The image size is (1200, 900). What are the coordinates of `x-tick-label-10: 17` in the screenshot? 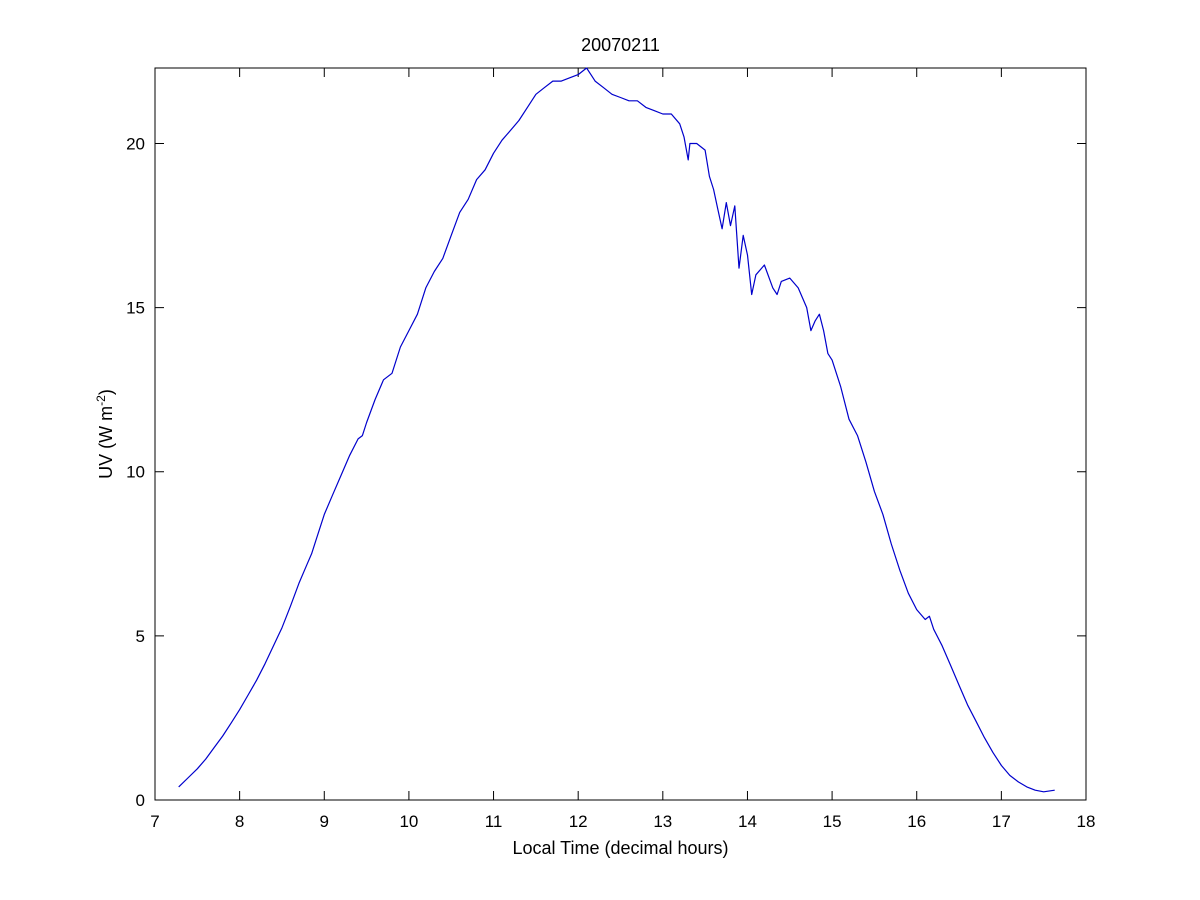 It's located at (1001, 821).